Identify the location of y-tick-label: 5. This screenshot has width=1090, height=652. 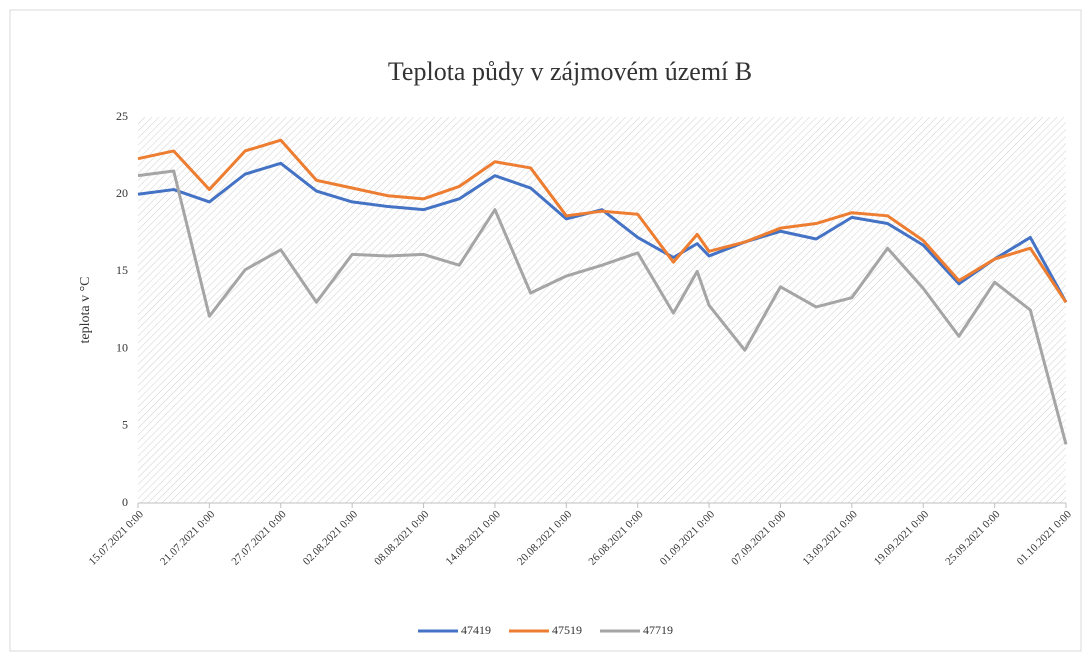
(125, 425).